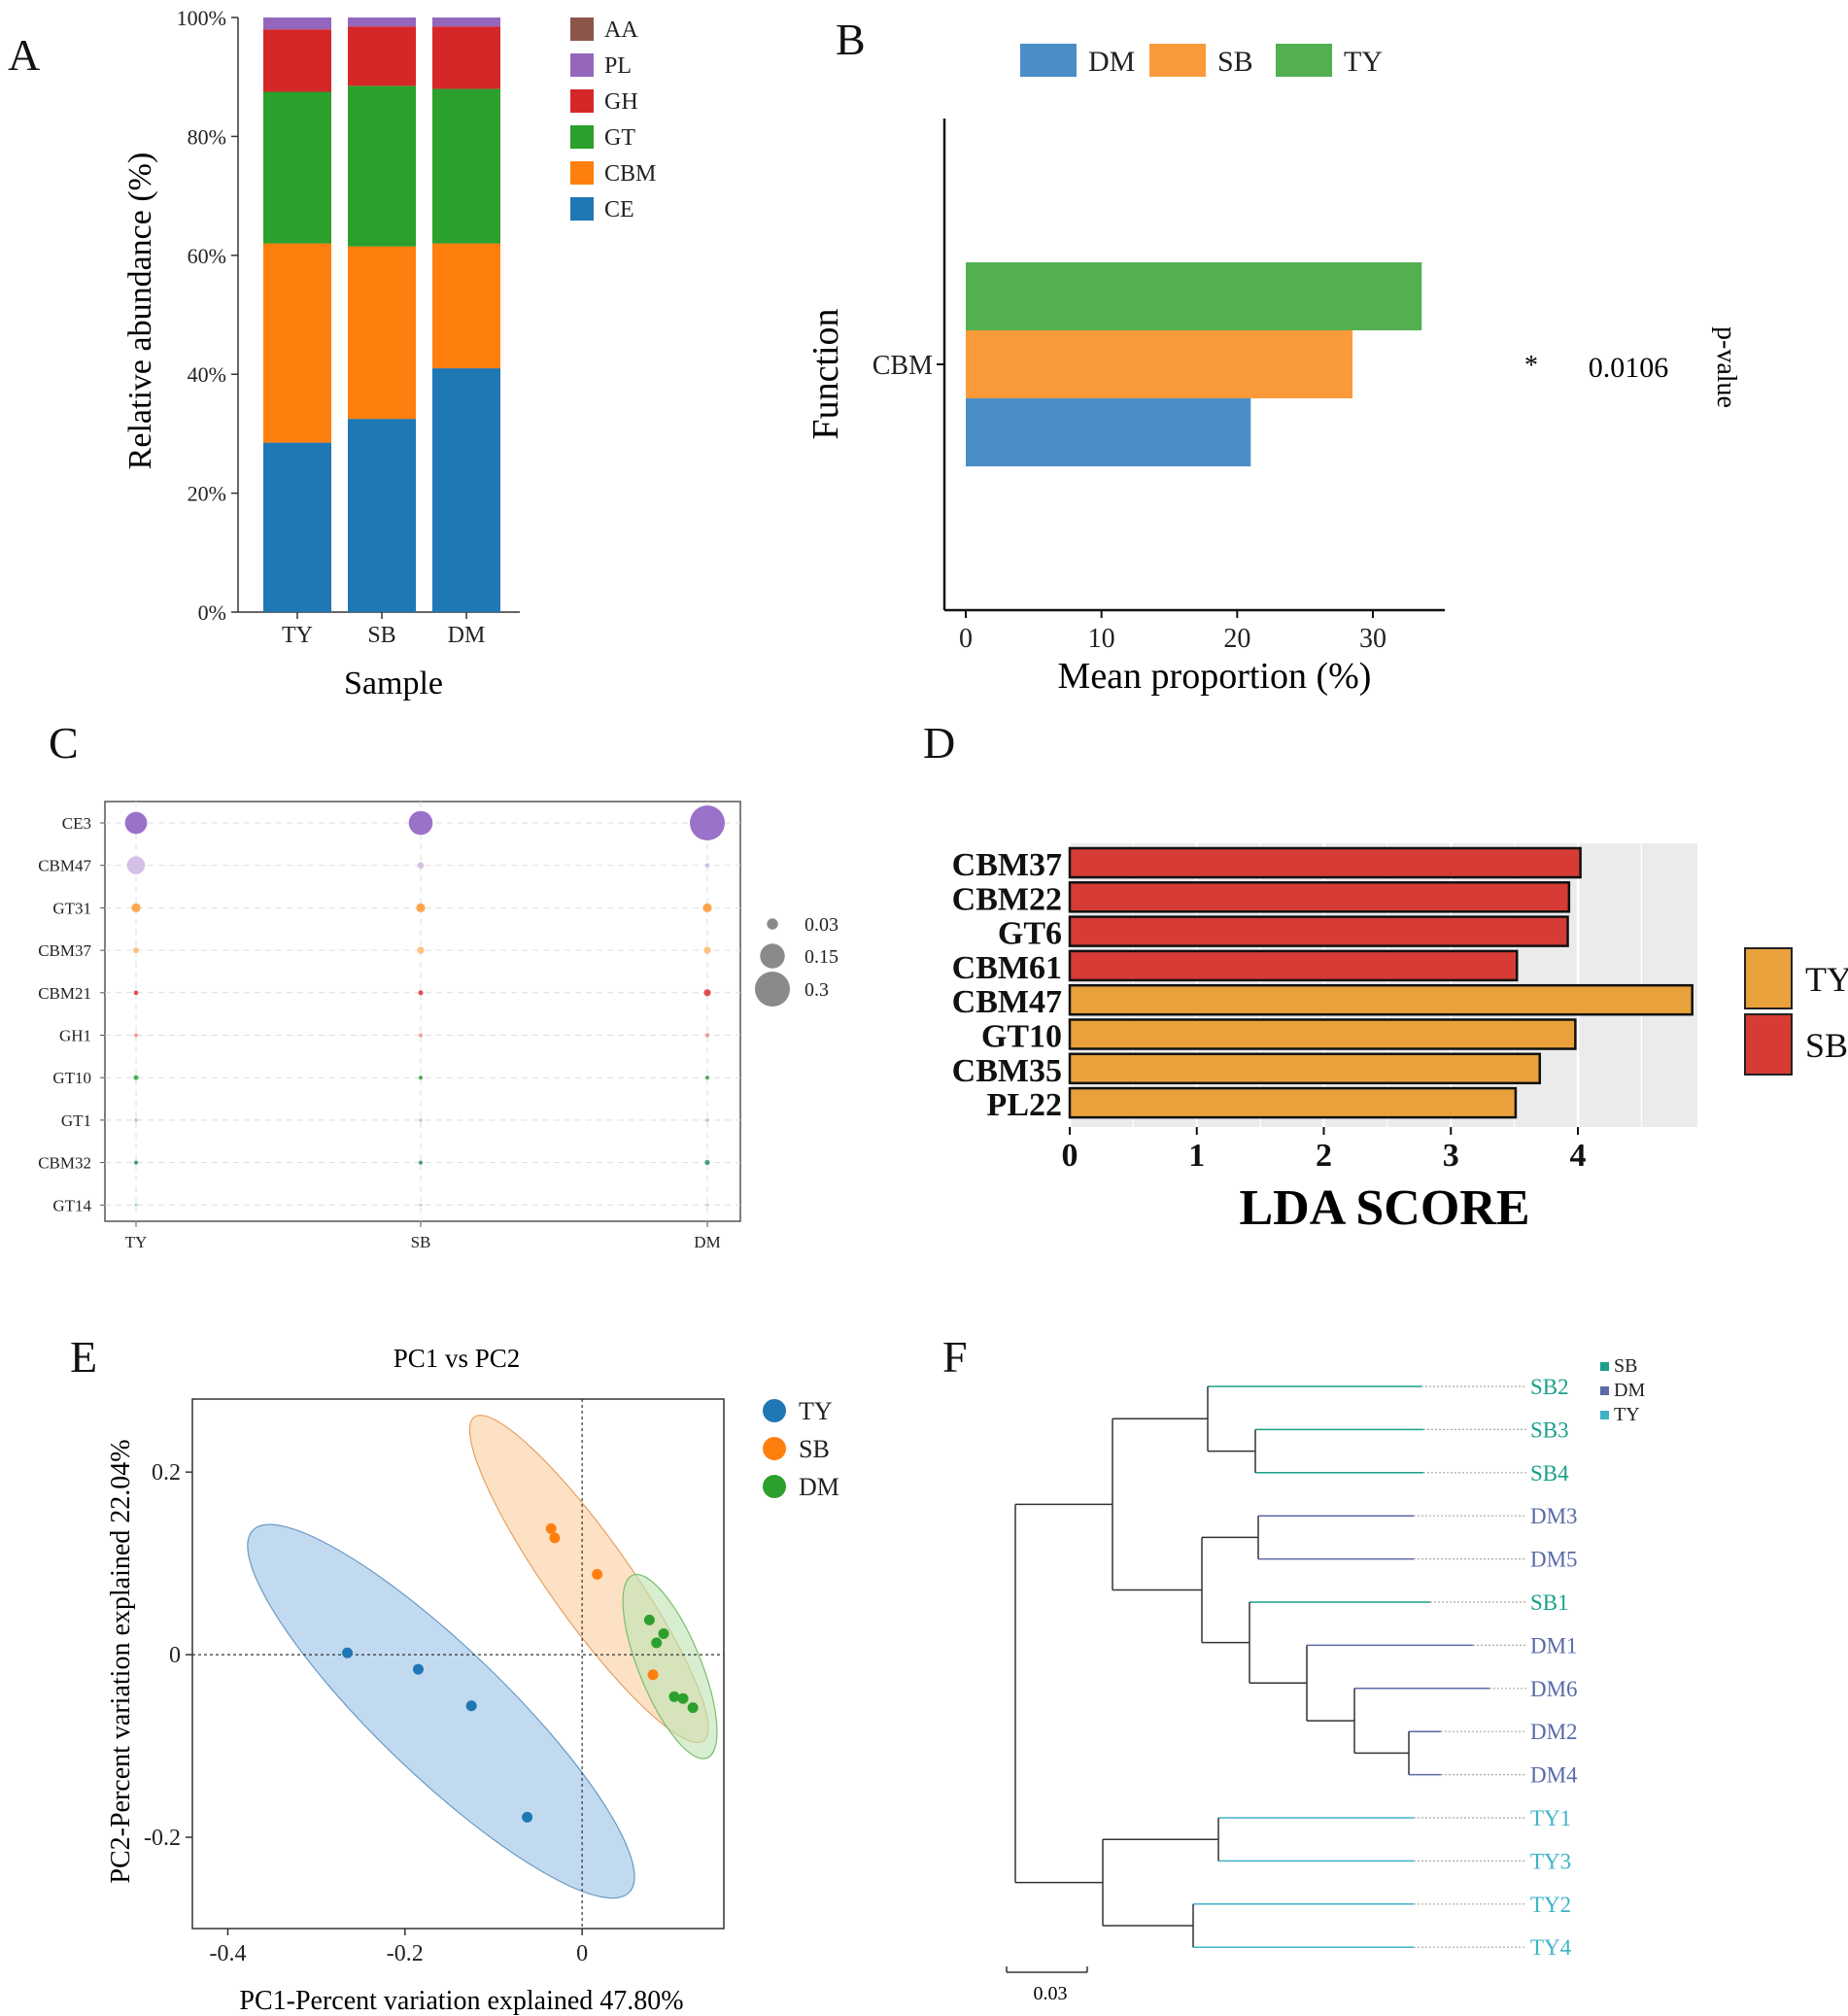 The width and height of the screenshot is (1848, 2016). Describe the element at coordinates (851, 40) in the screenshot. I see `panel-label-b: B` at that location.